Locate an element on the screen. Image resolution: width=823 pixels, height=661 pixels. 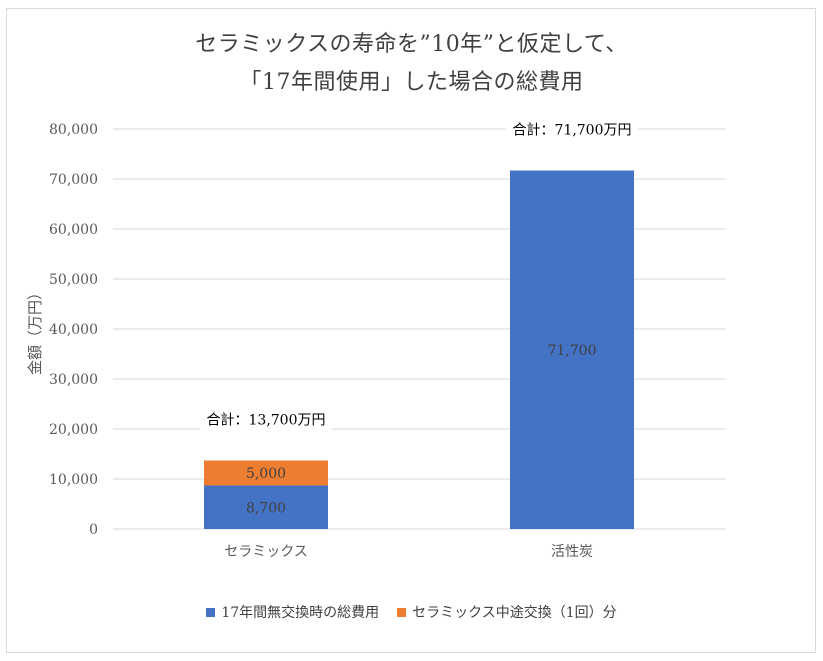
total-annotation: 合計：71,700万円 is located at coordinates (572, 131).